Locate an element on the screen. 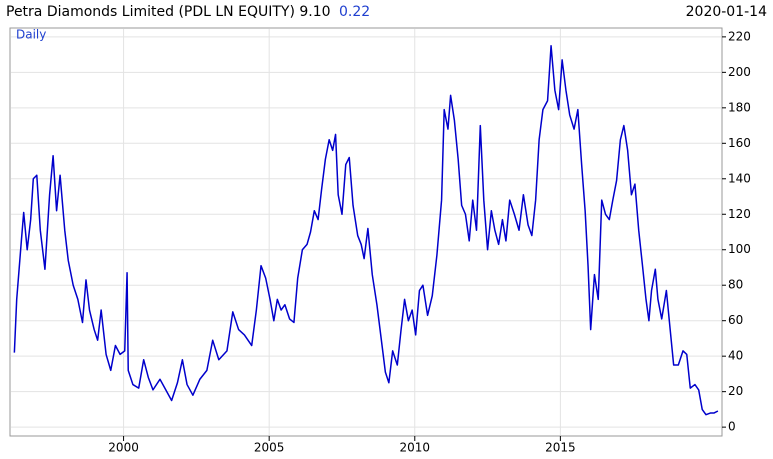 The height and width of the screenshot is (459, 773). y-tick-label: 200 is located at coordinates (739, 72).